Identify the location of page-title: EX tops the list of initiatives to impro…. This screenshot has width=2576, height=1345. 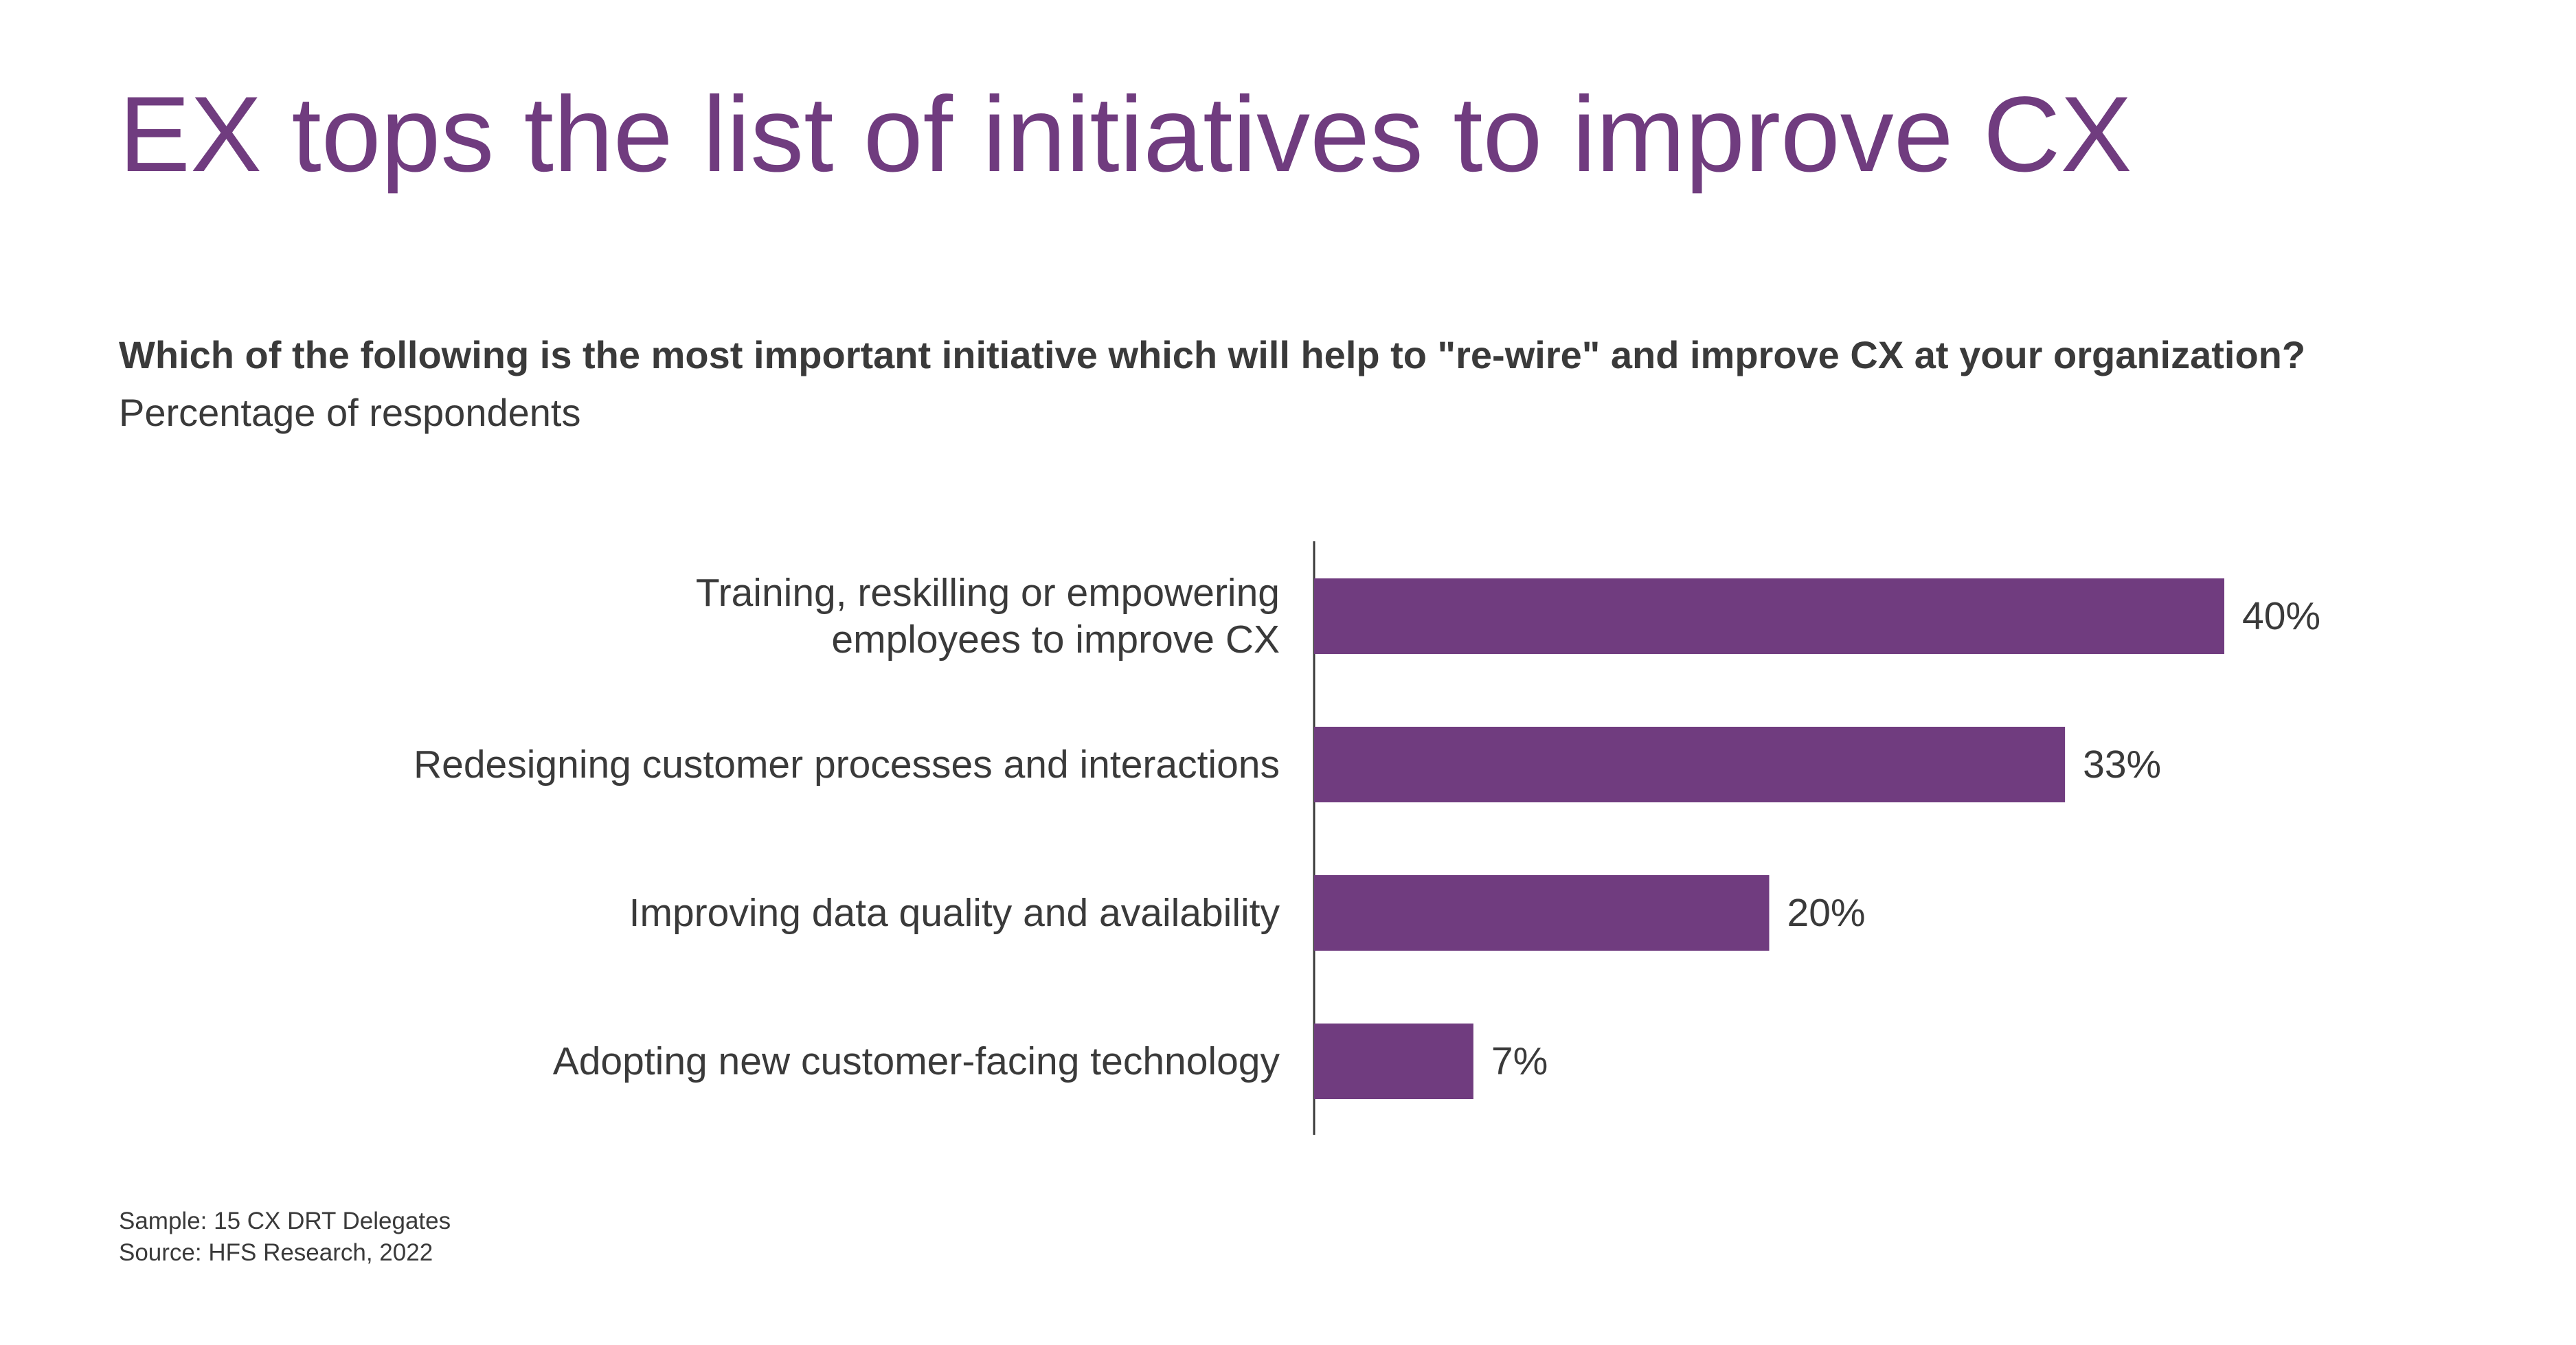
(1125, 134).